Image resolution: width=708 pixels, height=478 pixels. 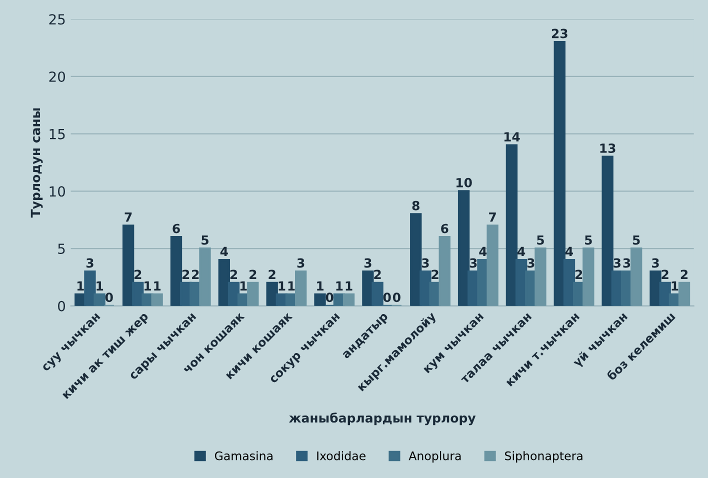 What do you see at coordinates (608, 148) in the screenshot?
I see `data-label: 13` at bounding box center [608, 148].